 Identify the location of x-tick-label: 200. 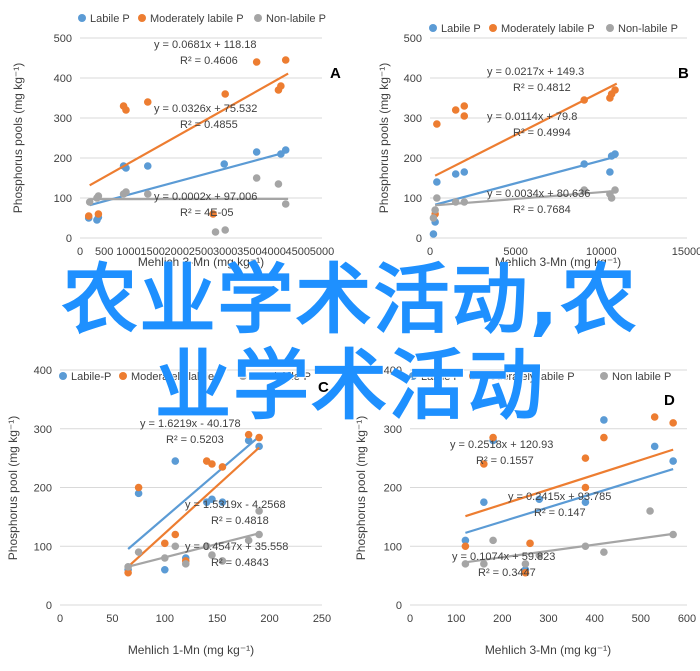
(269, 619).